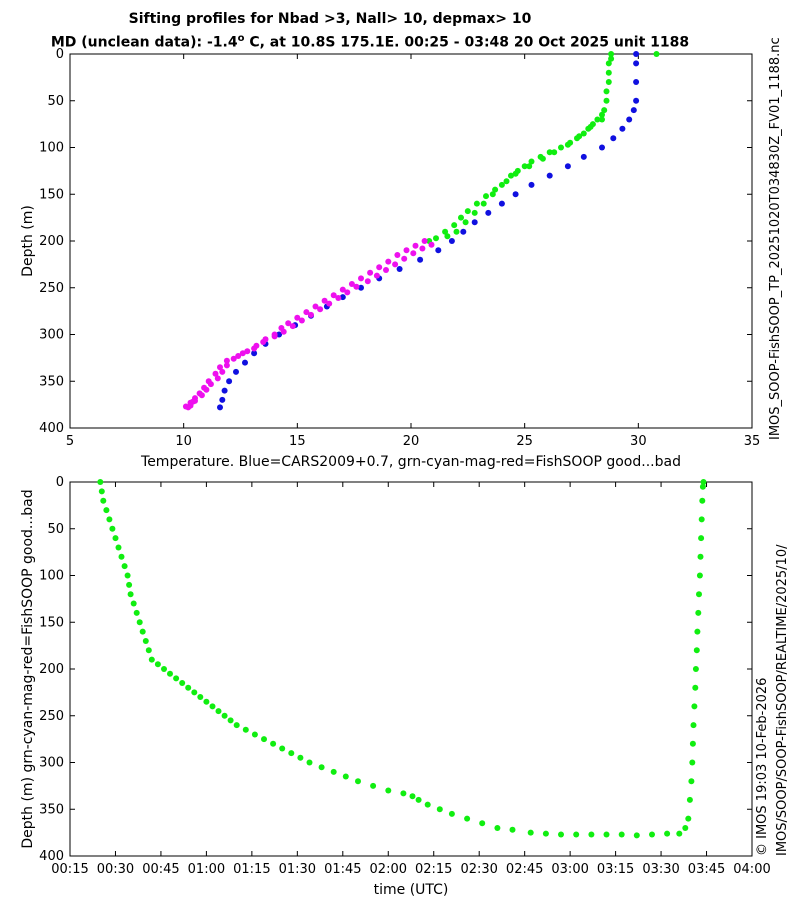  Describe the element at coordinates (411, 890) in the screenshot. I see `x-axis-label: time (UTC)` at that location.